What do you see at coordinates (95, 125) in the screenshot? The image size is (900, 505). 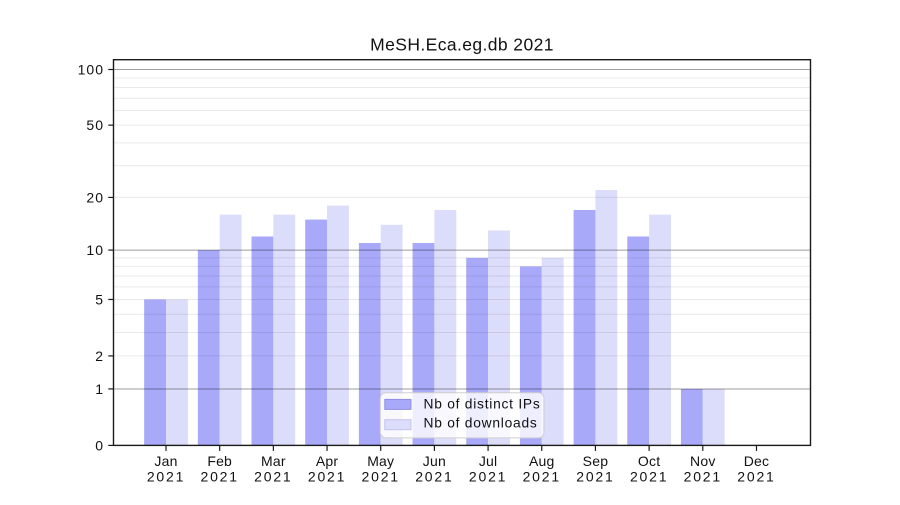 I see `svg-text: 50` at bounding box center [95, 125].